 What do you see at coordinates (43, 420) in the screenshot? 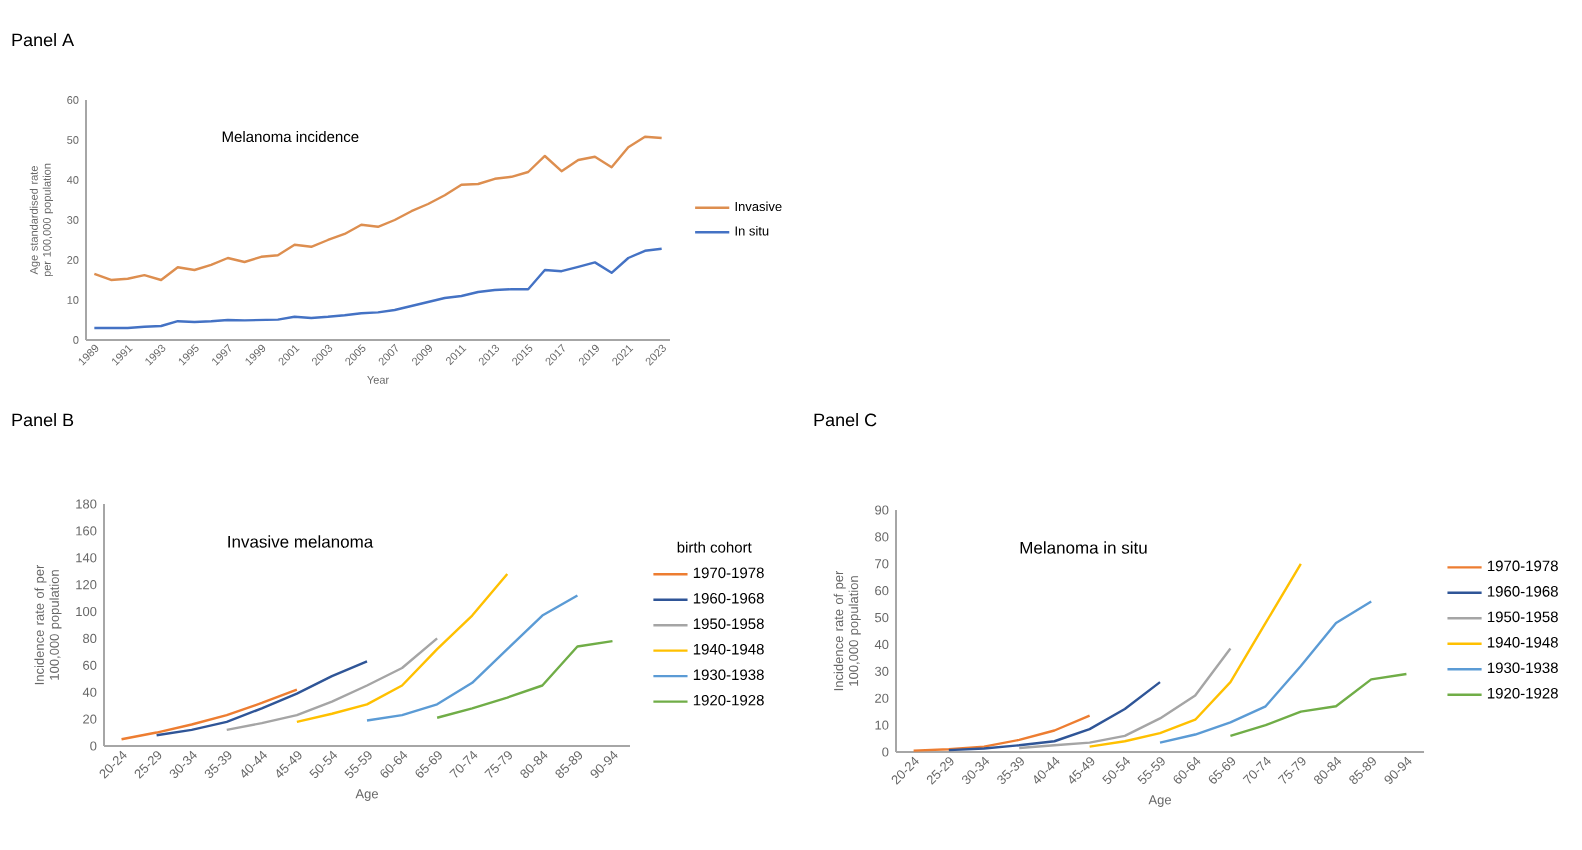
I see `chart-title: Panel B` at bounding box center [43, 420].